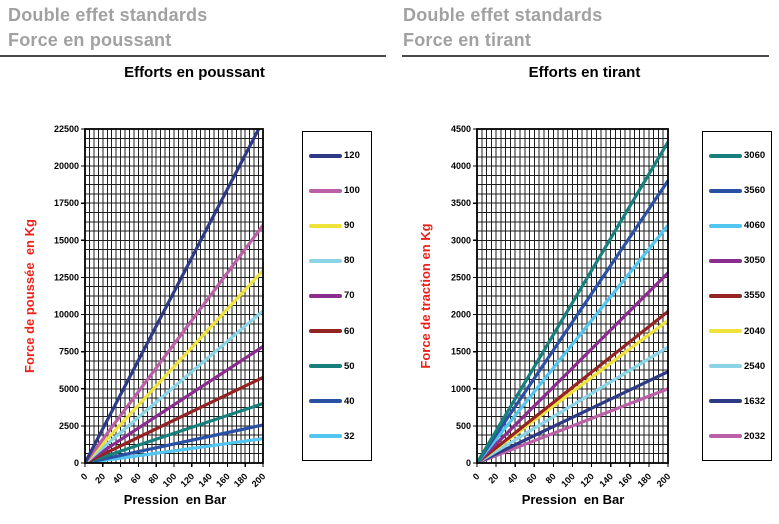  I want to click on legend-label: 1632, so click(755, 401).